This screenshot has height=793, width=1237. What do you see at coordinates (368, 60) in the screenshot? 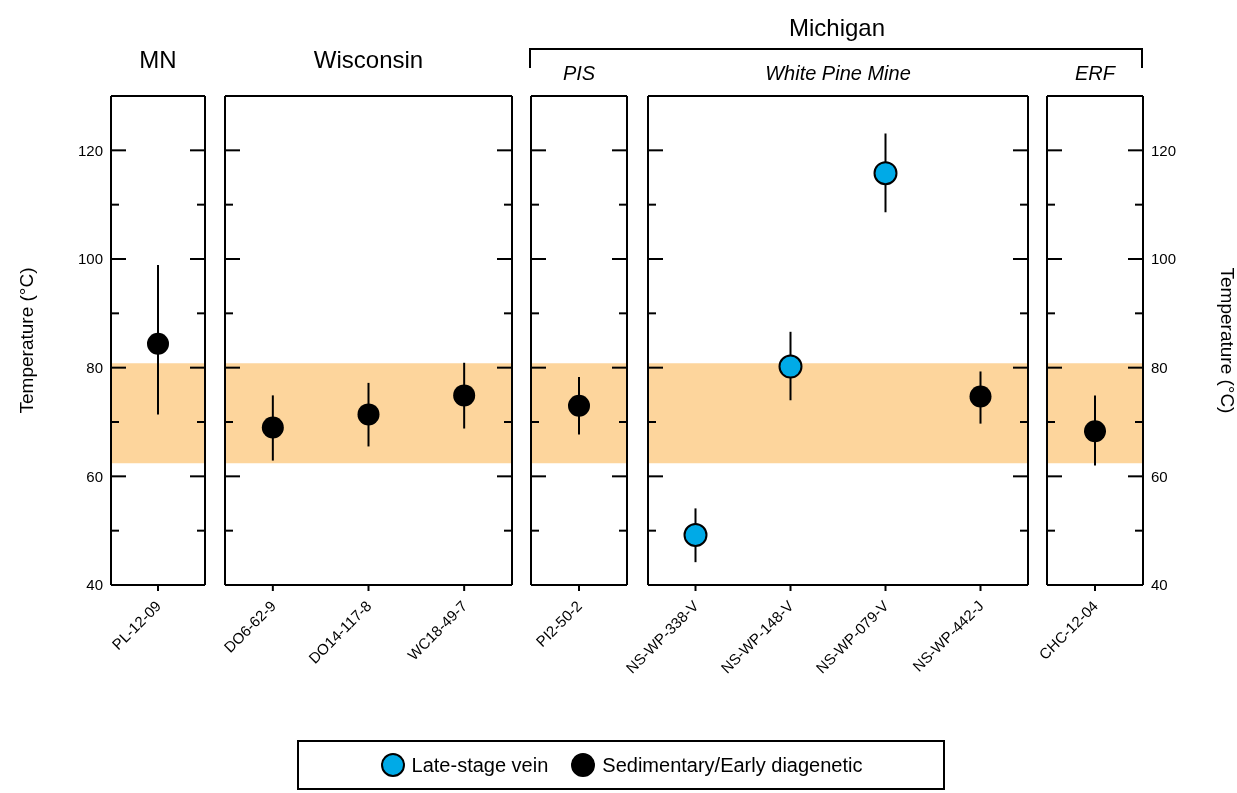
I see `chart-title: Wisconsin` at bounding box center [368, 60].